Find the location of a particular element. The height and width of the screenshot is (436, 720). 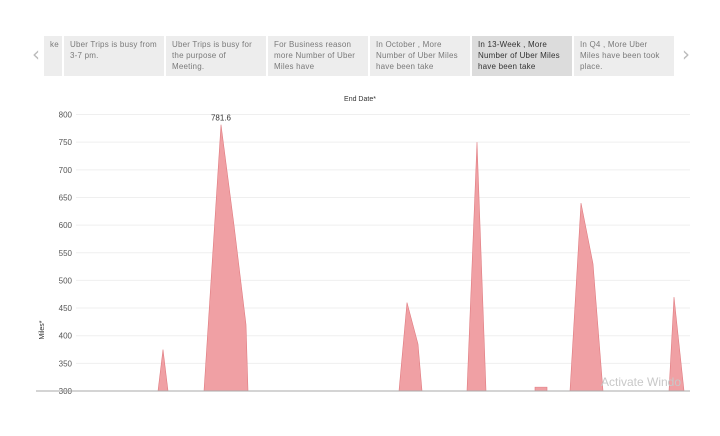

y-tick-label: 600 is located at coordinates (66, 225).